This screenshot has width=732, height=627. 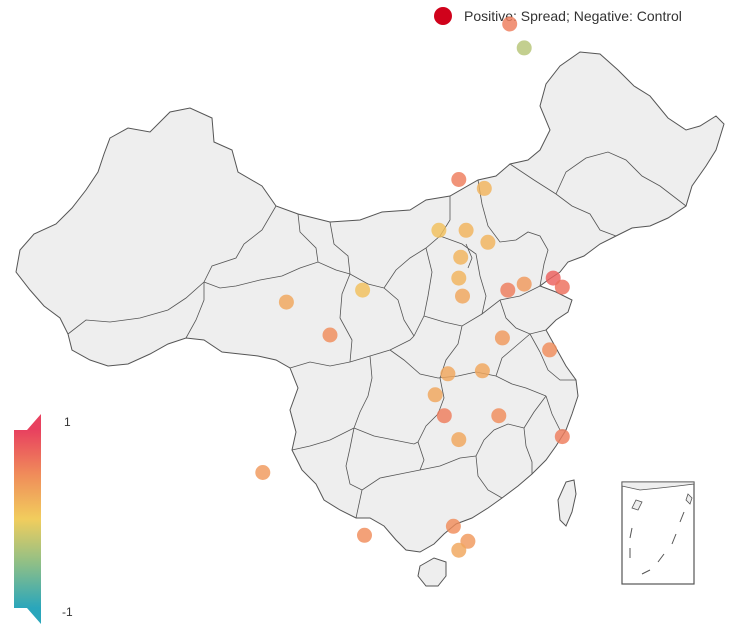 I want to click on south-china-sea-inset, so click(x=658, y=533).